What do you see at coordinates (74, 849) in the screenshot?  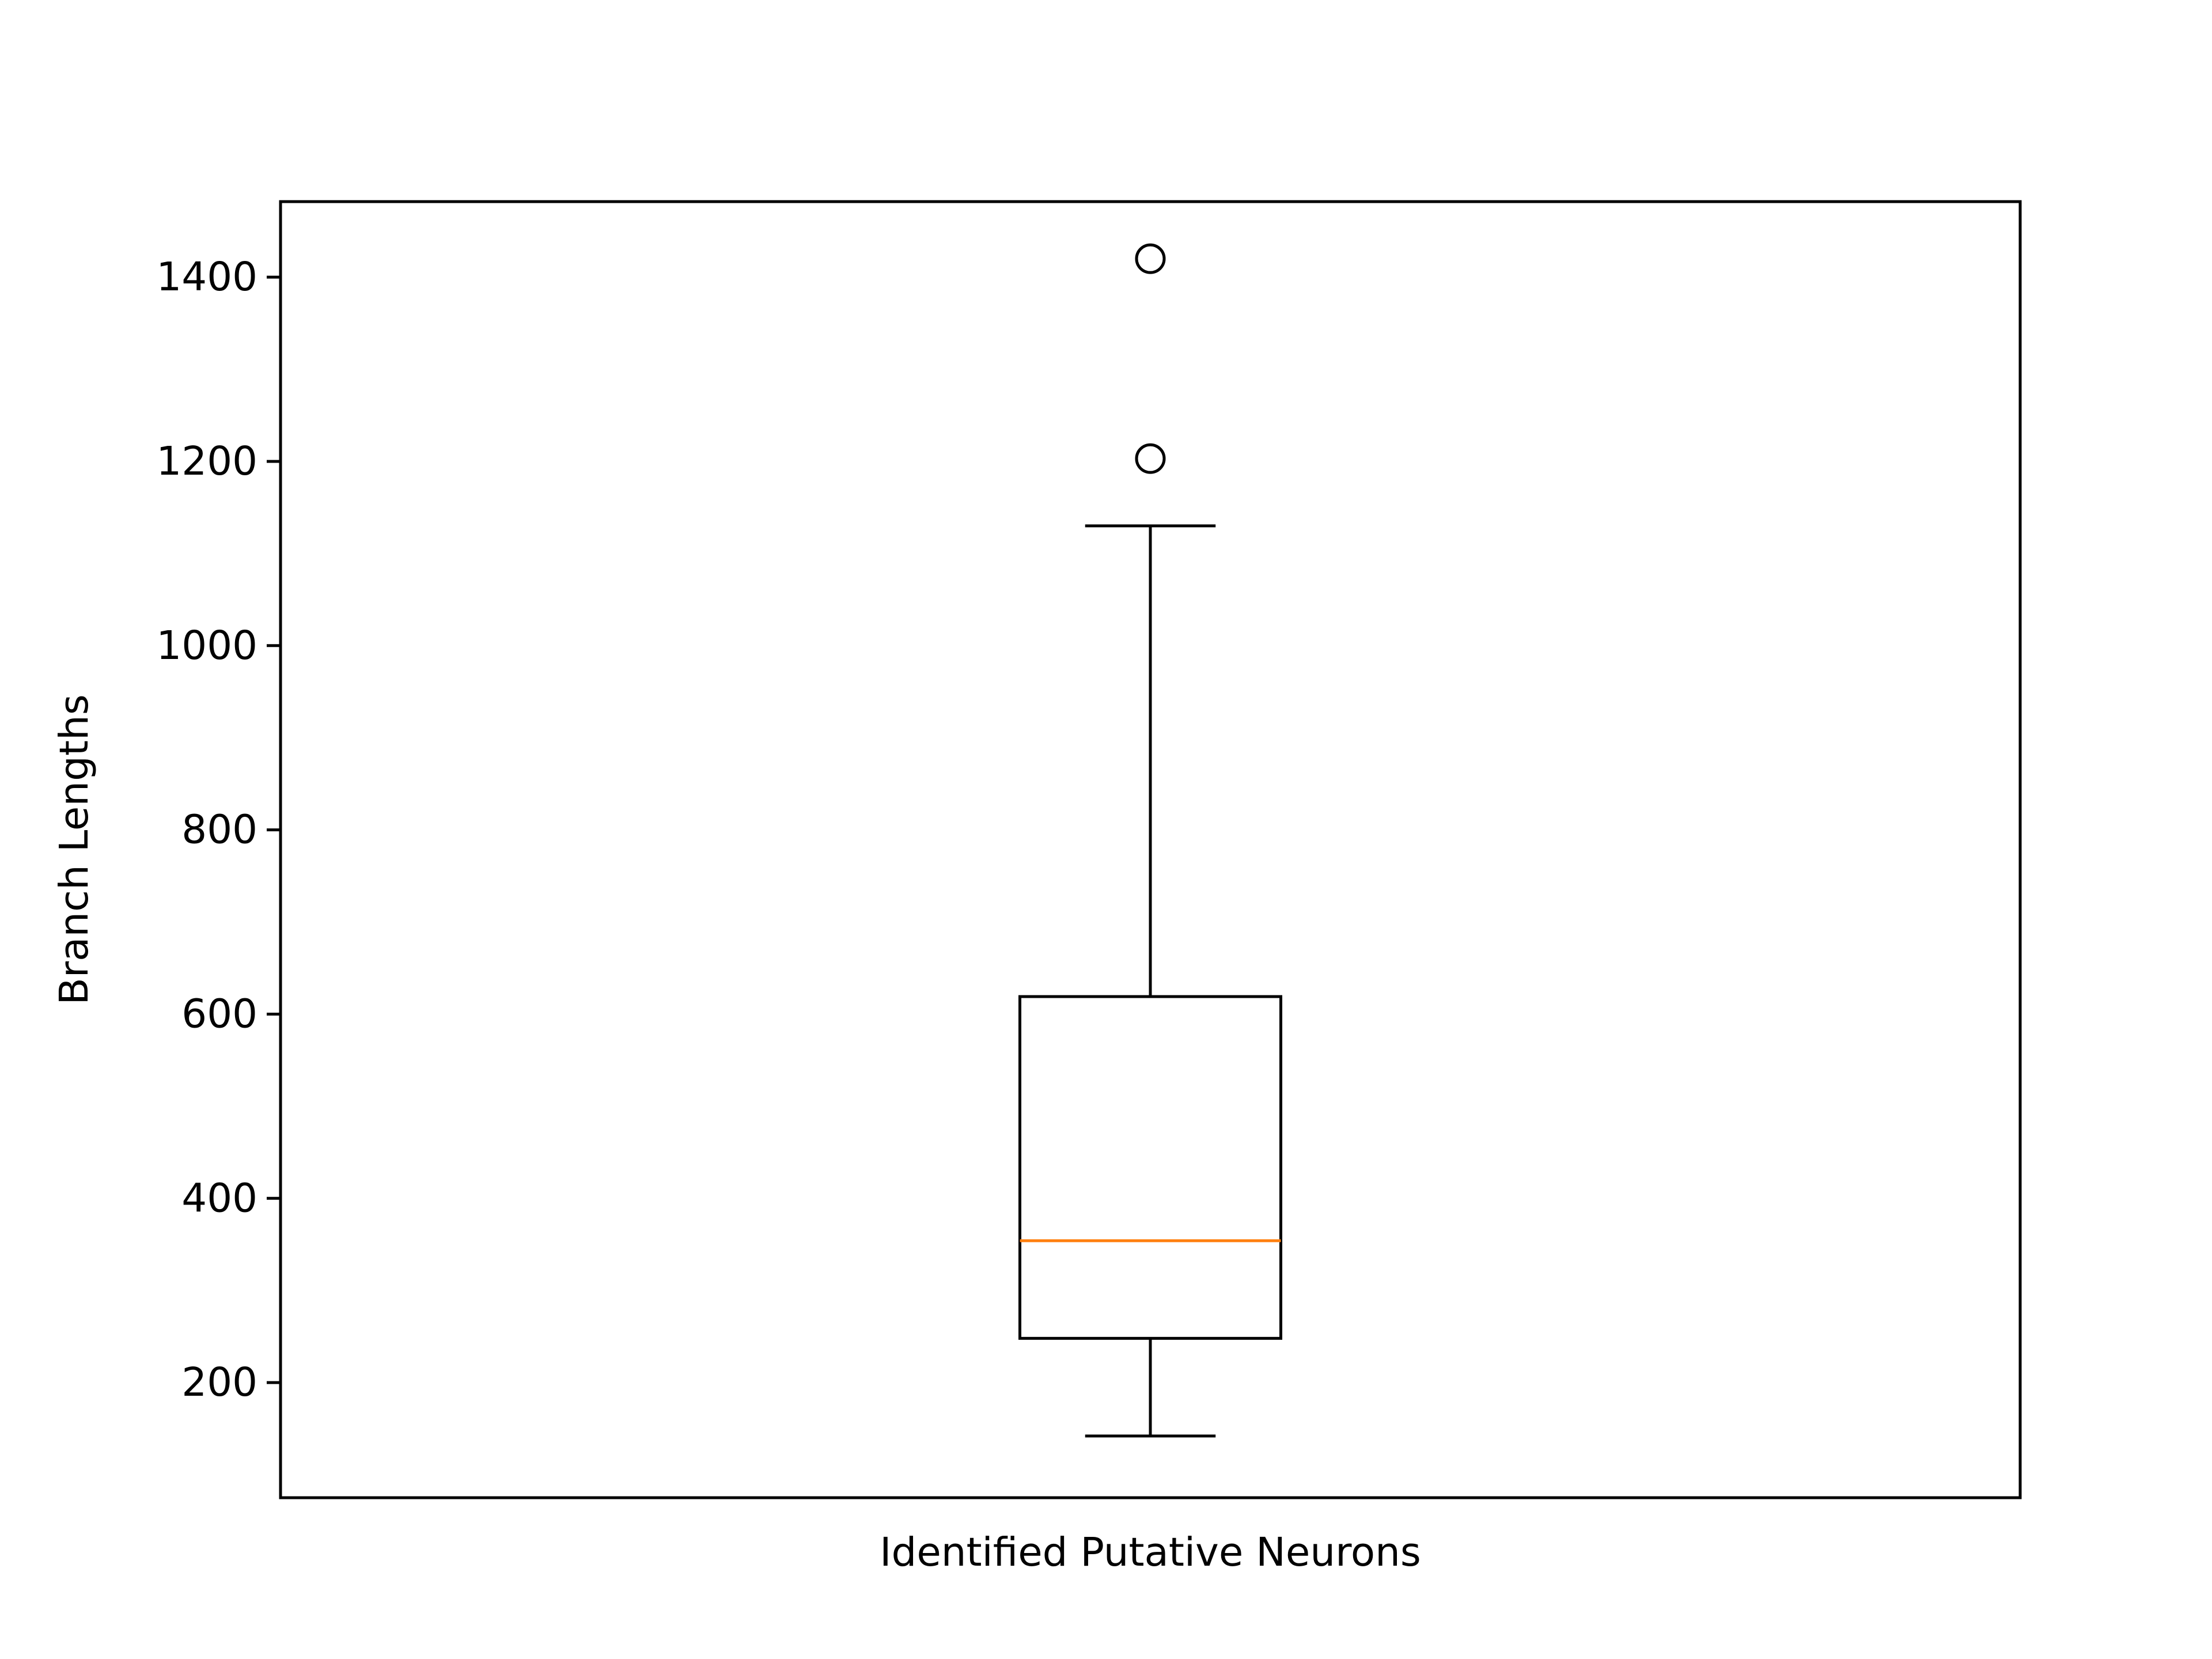 I see `y-axis-label: Branch Lengths` at bounding box center [74, 849].